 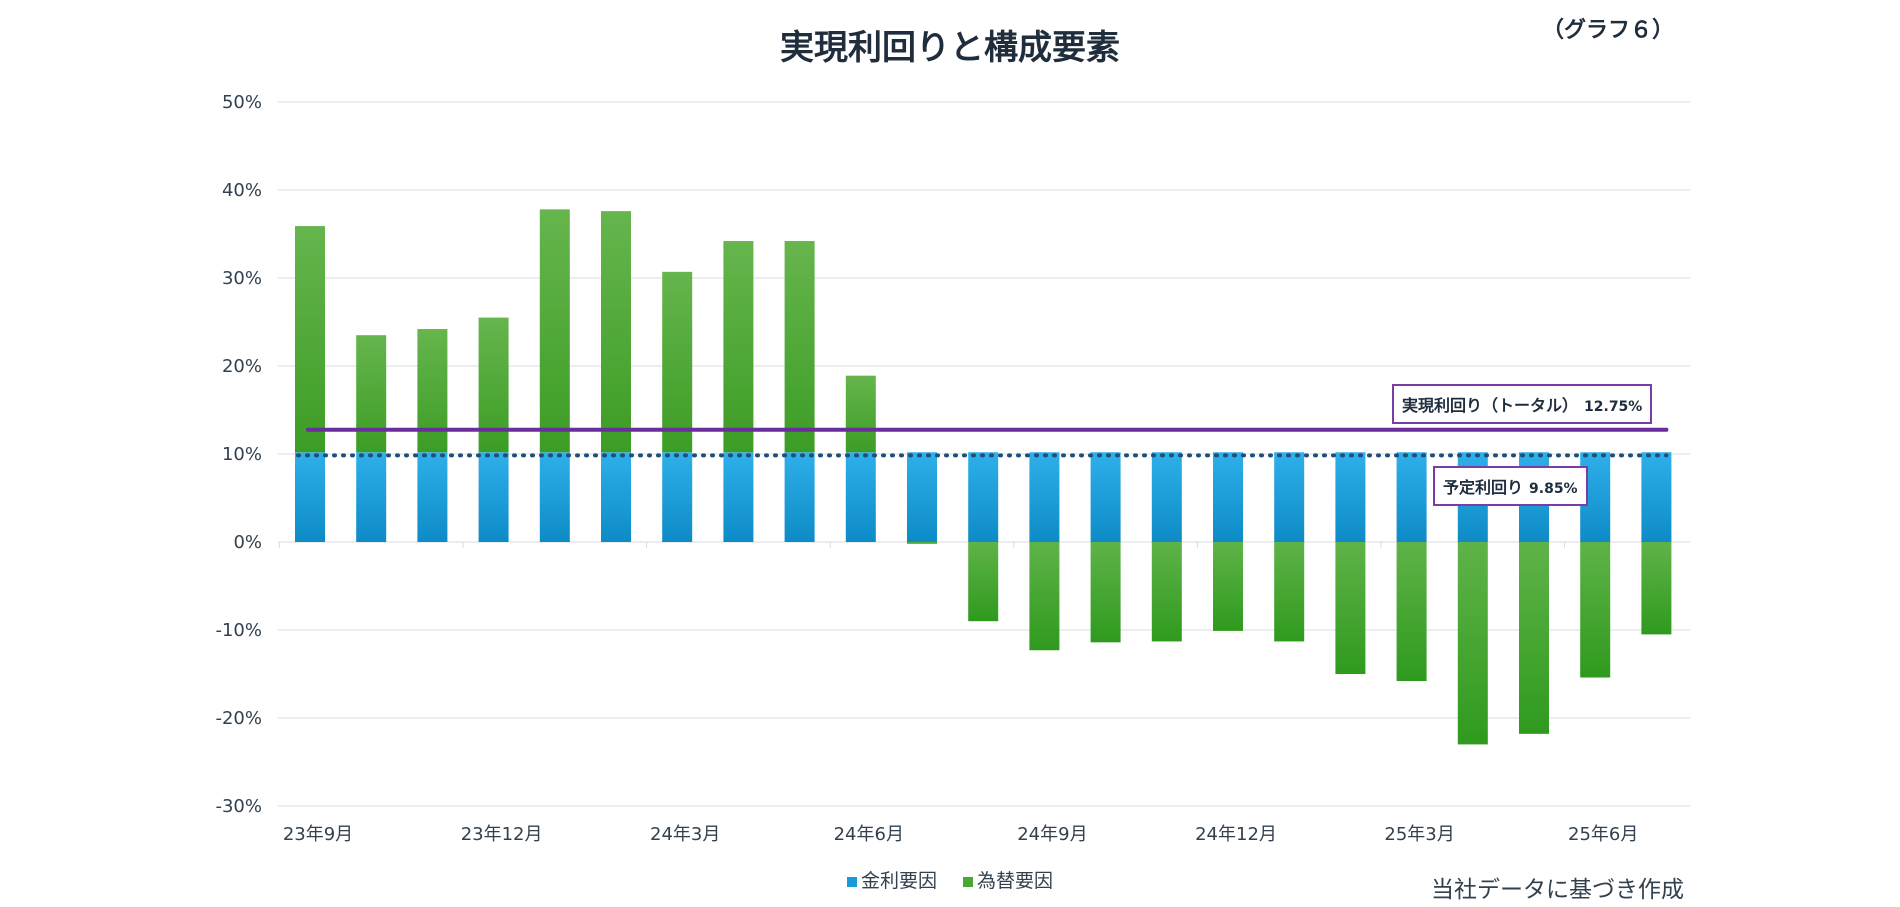 What do you see at coordinates (1419, 834) in the screenshot?
I see `x-tick-label: 25年3月` at bounding box center [1419, 834].